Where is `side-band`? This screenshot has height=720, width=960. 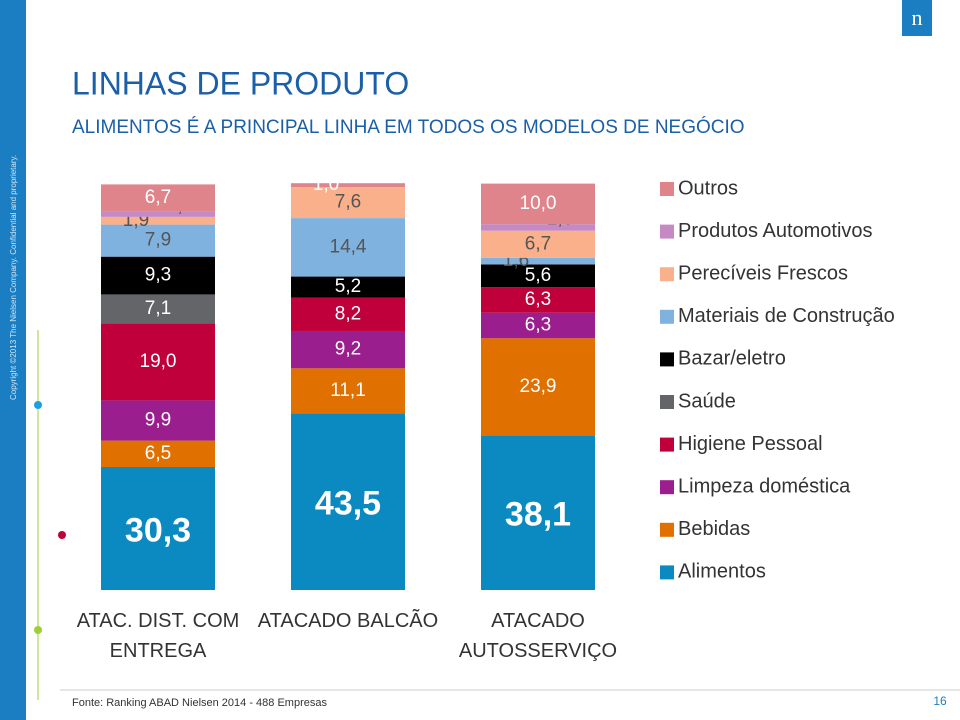 side-band is located at coordinates (13, 360).